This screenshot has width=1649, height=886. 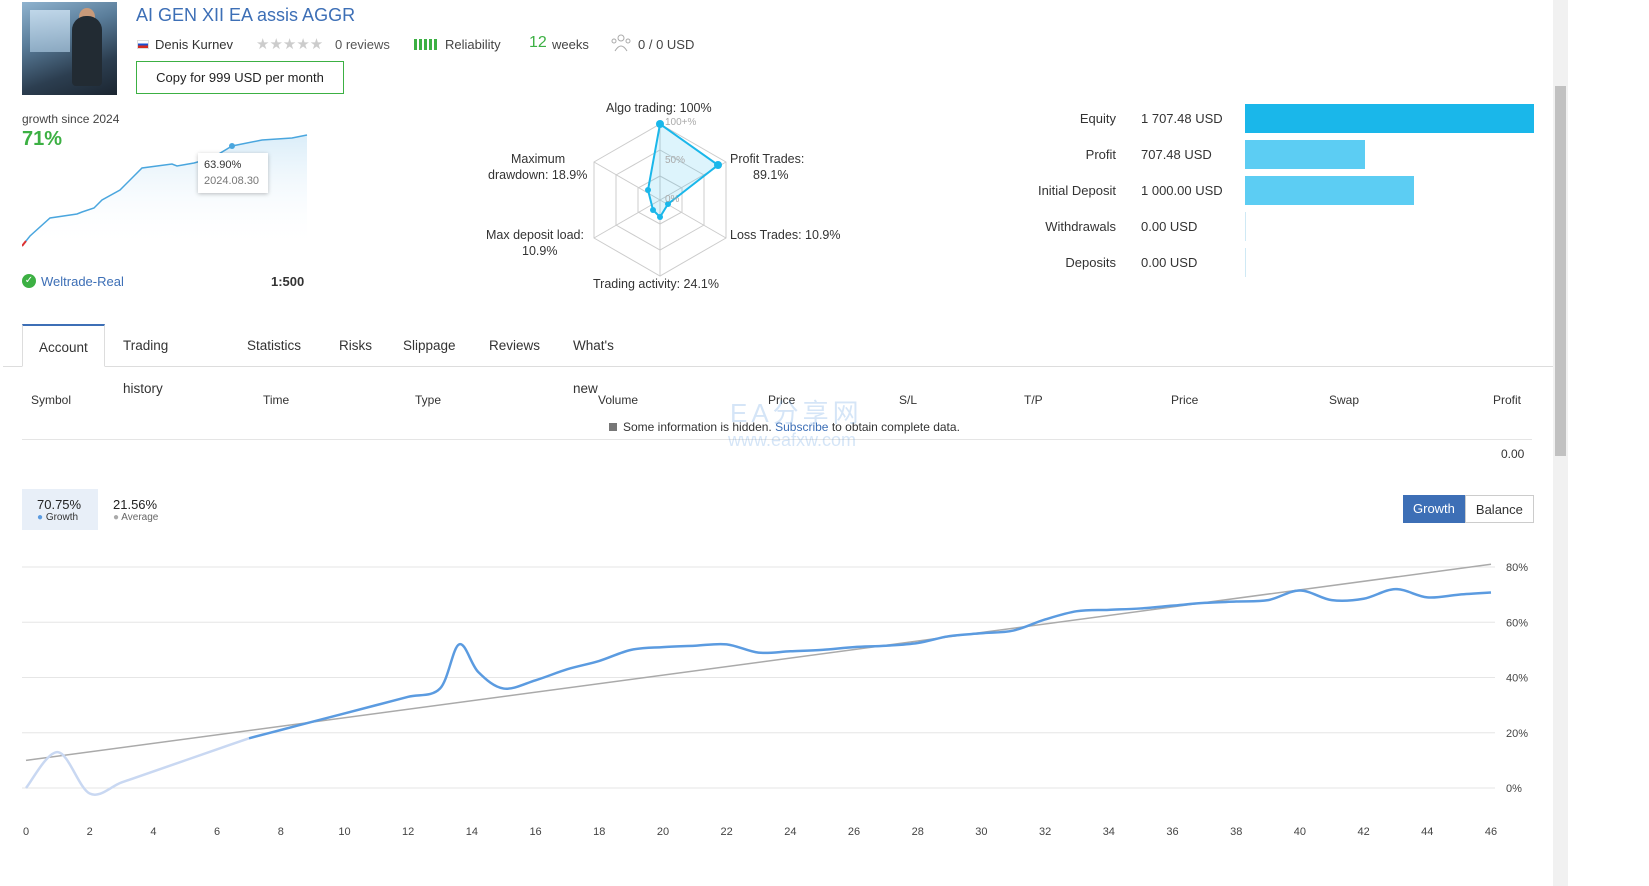 I want to click on column-header: Type, so click(x=428, y=400).